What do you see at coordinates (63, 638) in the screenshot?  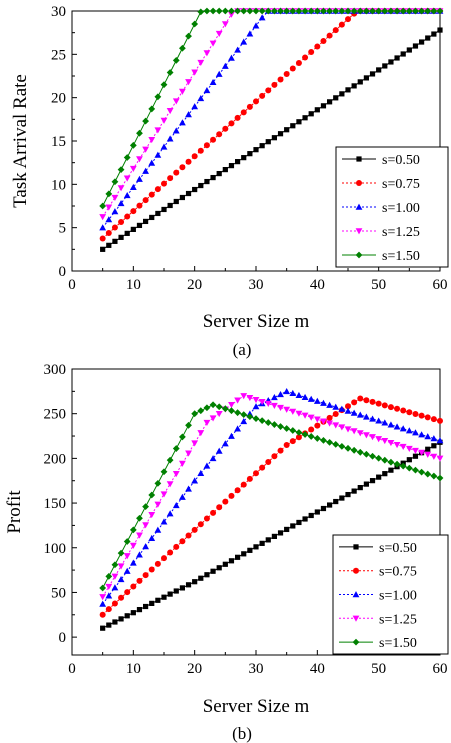 I see `y-tick-label: 0` at bounding box center [63, 638].